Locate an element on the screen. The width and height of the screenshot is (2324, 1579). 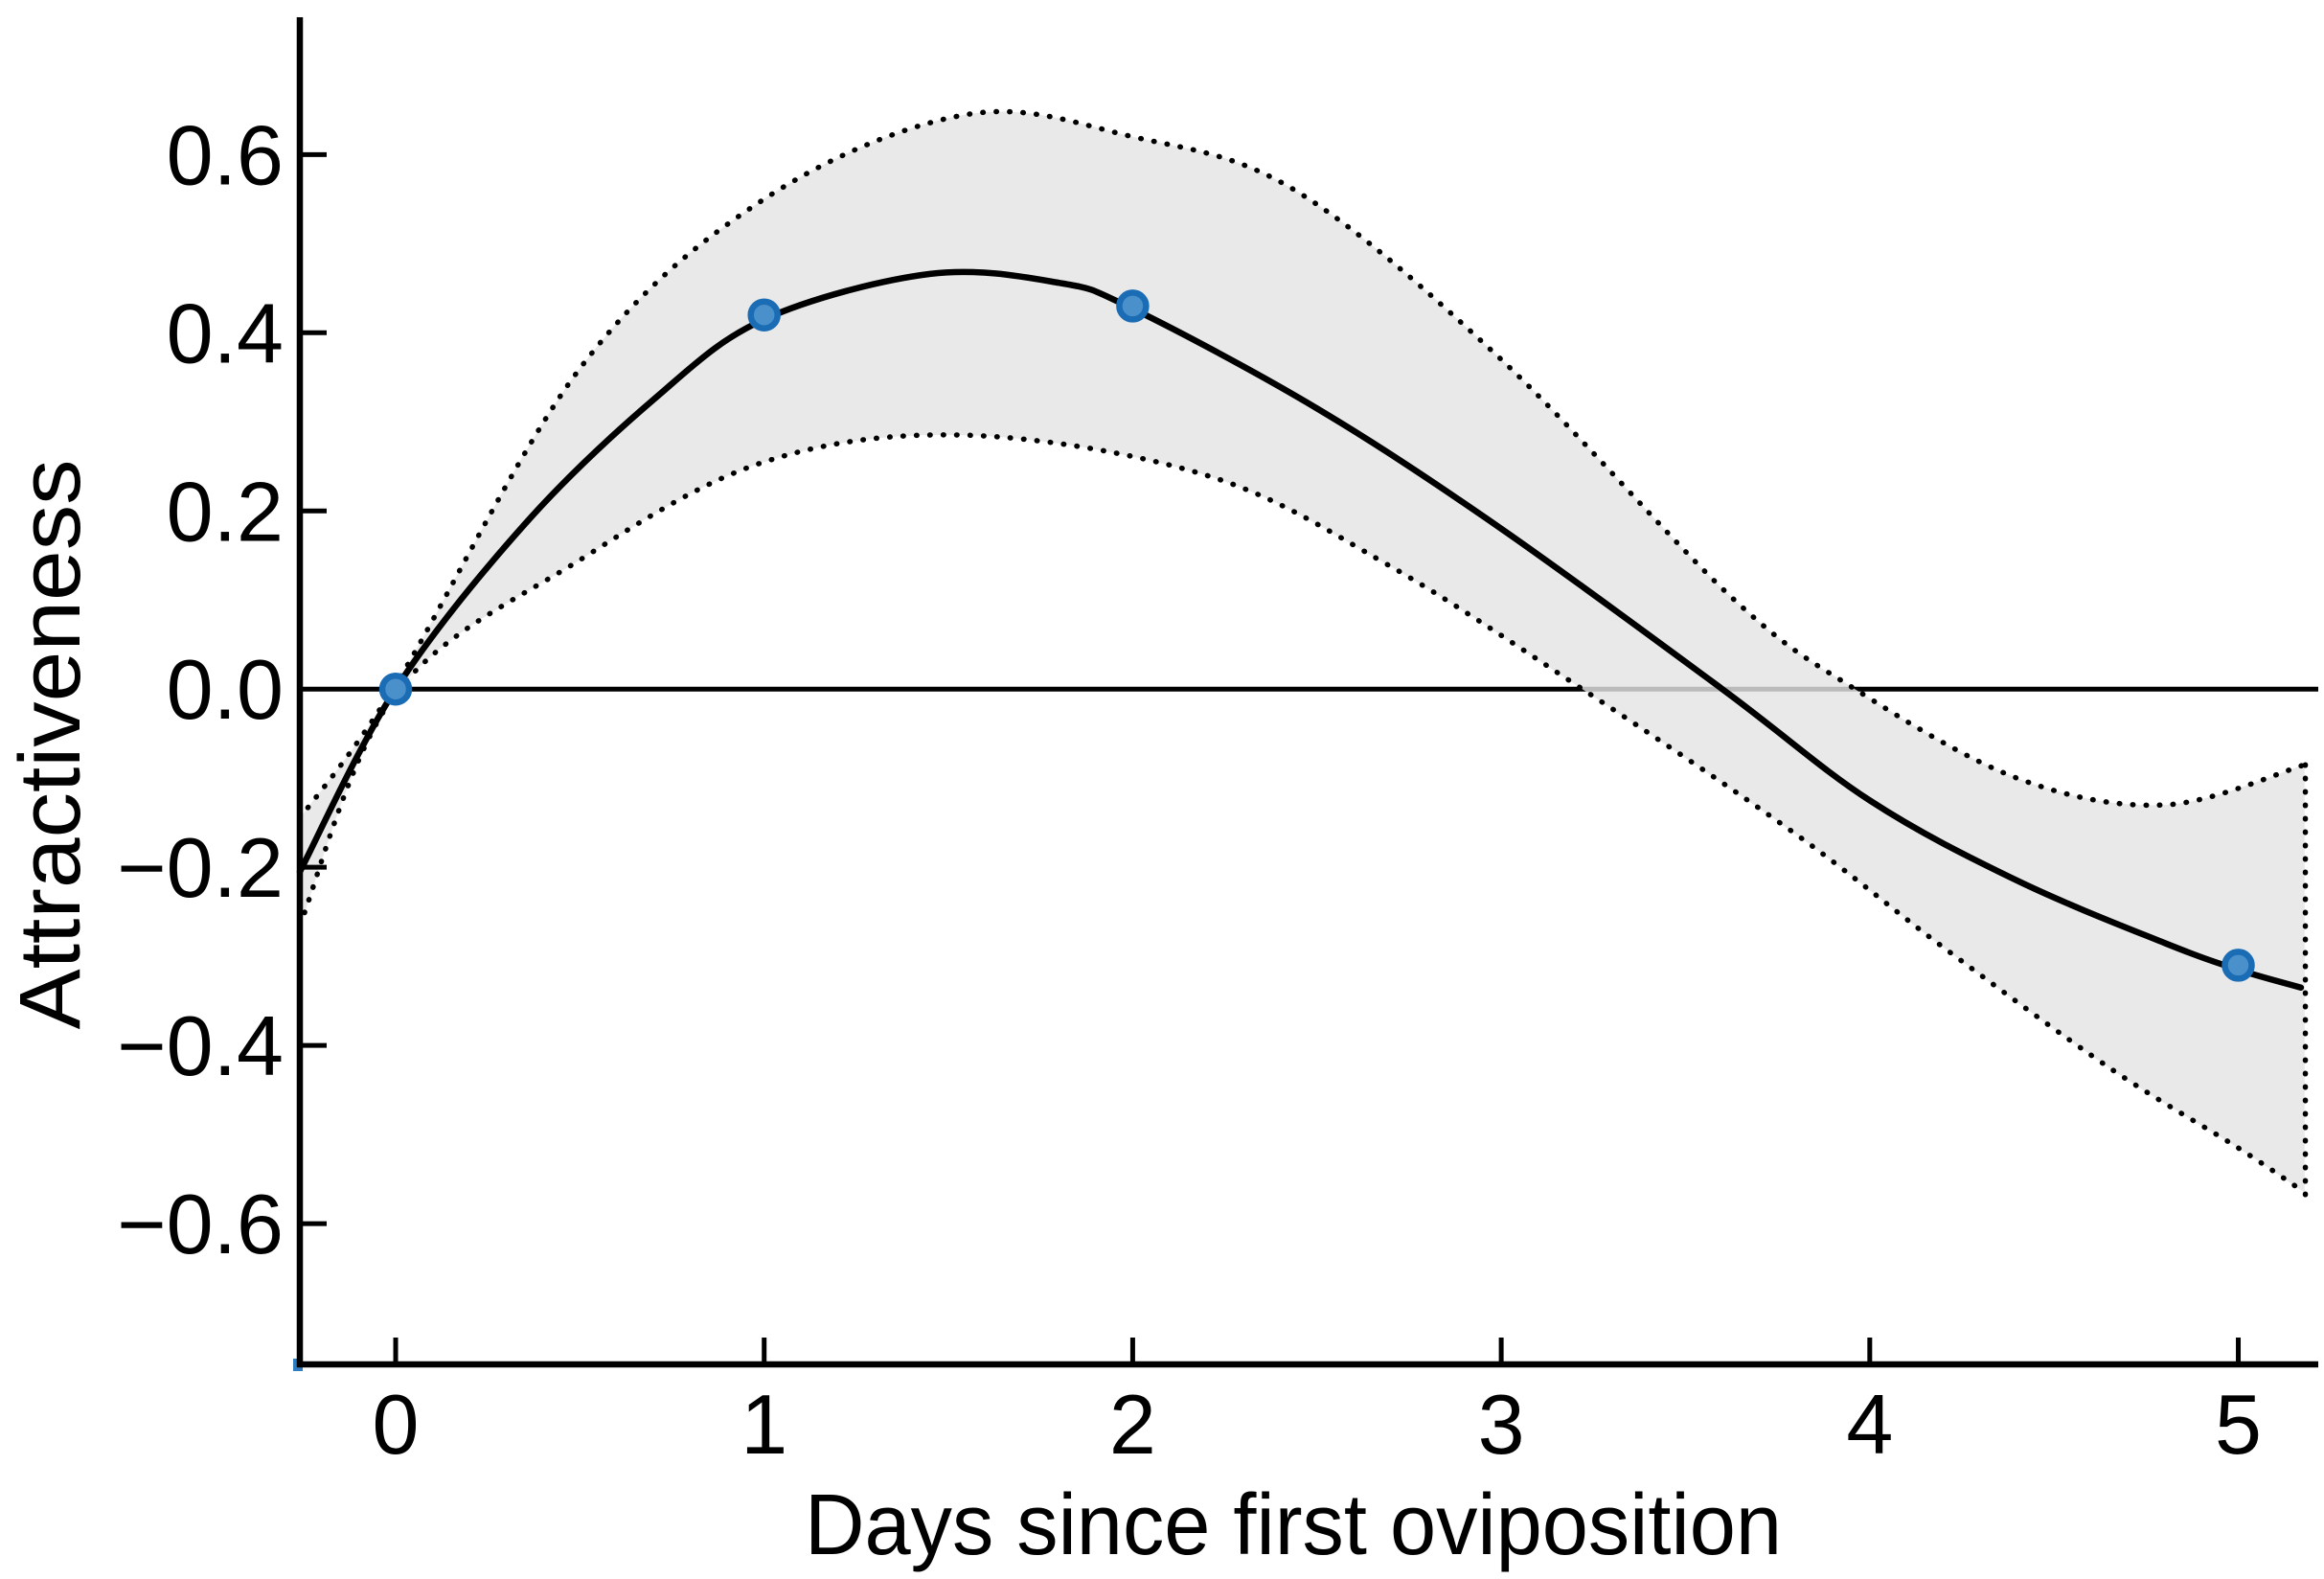
x-tick-label: 2 is located at coordinates (1132, 1424).